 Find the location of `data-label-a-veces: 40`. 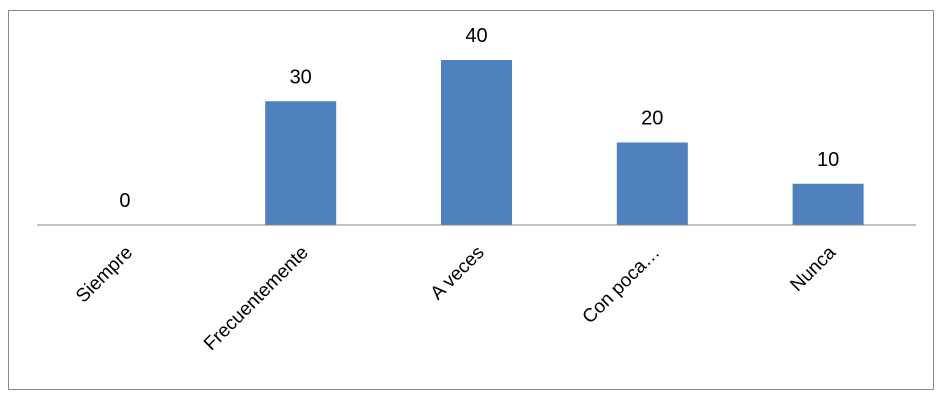

data-label-a-veces: 40 is located at coordinates (476, 36).